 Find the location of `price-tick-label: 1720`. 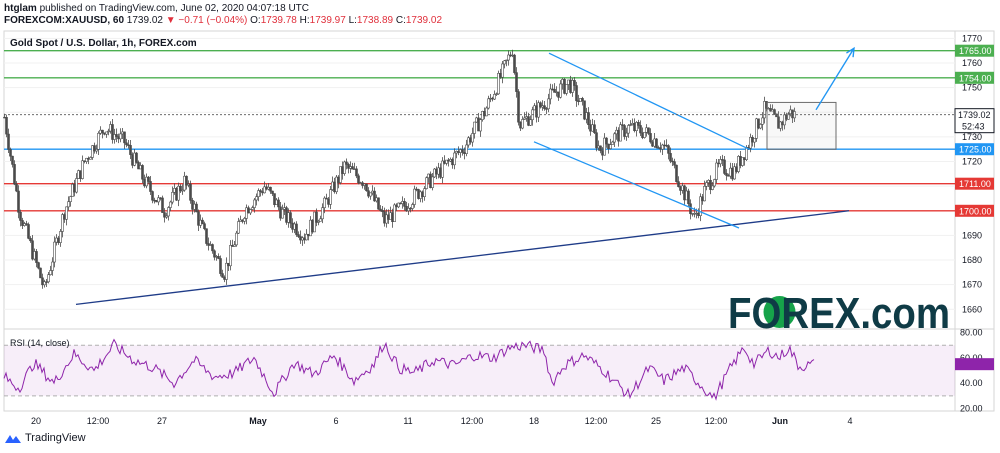

price-tick-label: 1720 is located at coordinates (972, 162).